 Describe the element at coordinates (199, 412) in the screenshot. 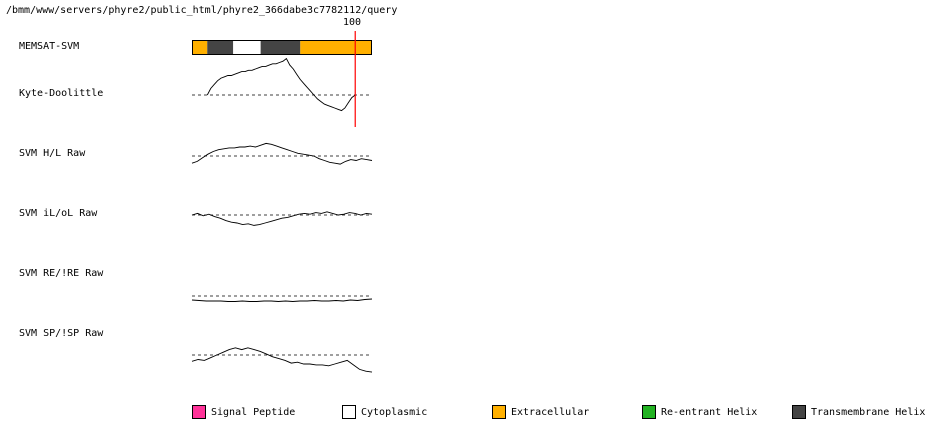

I see `legend-swatch-signal-peptide` at that location.